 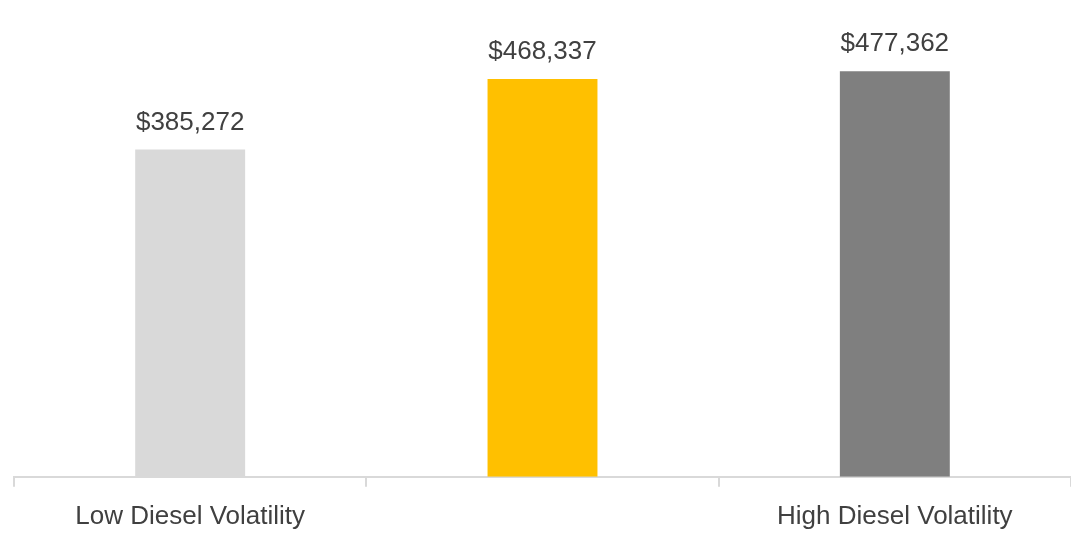 What do you see at coordinates (895, 514) in the screenshot?
I see `x-tick-label: High Diesel Volatility` at bounding box center [895, 514].